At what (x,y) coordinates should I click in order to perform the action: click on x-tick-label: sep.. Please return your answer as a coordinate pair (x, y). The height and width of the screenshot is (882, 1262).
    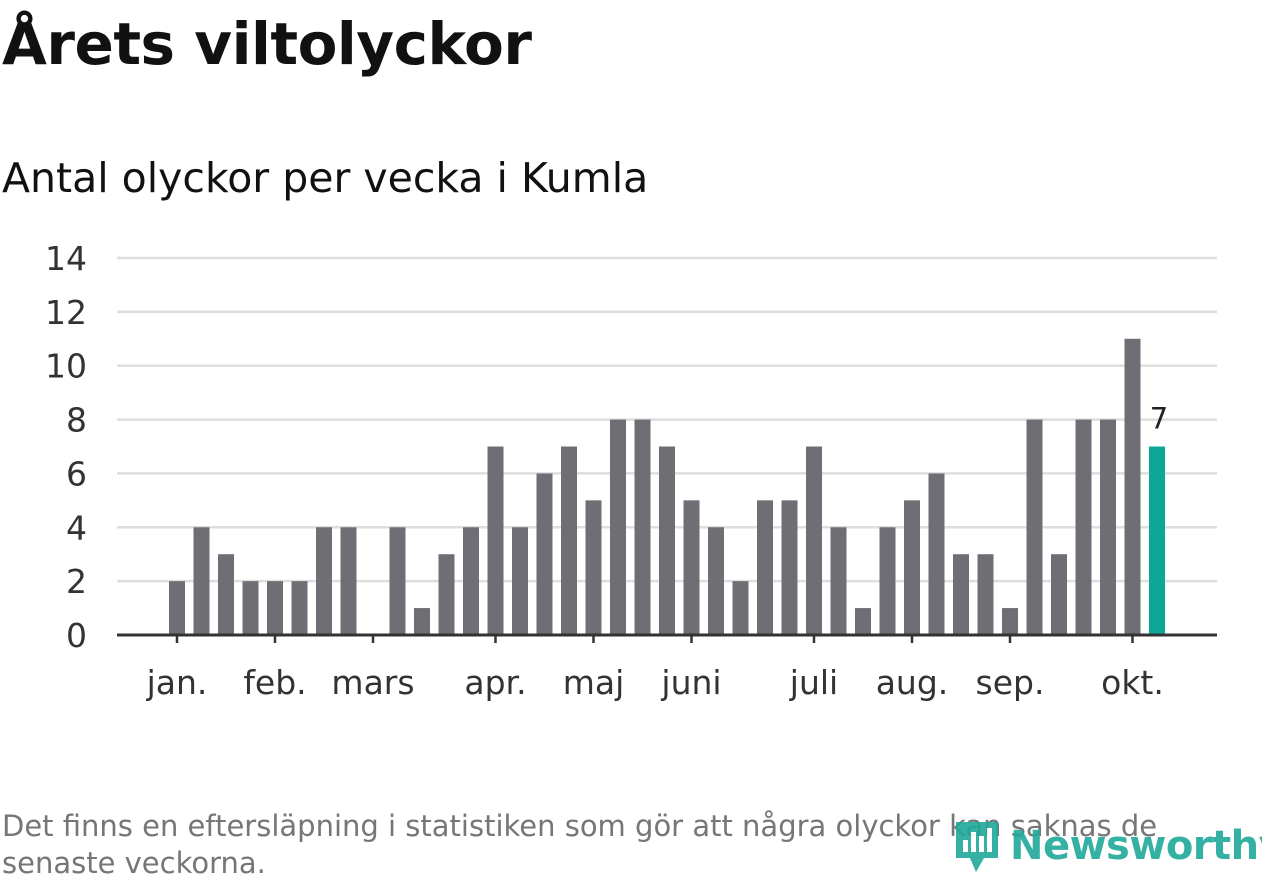
    Looking at the image, I should click on (1010, 682).